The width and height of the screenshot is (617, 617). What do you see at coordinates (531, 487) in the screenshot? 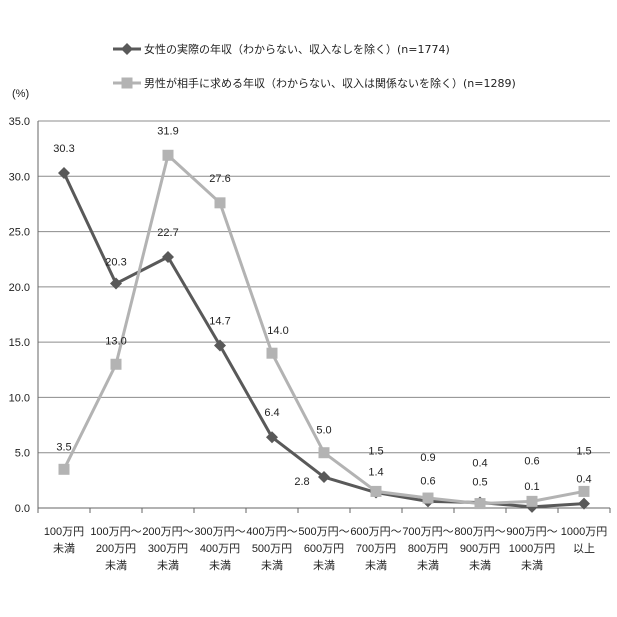
I see `data-label: 0.1` at bounding box center [531, 487].